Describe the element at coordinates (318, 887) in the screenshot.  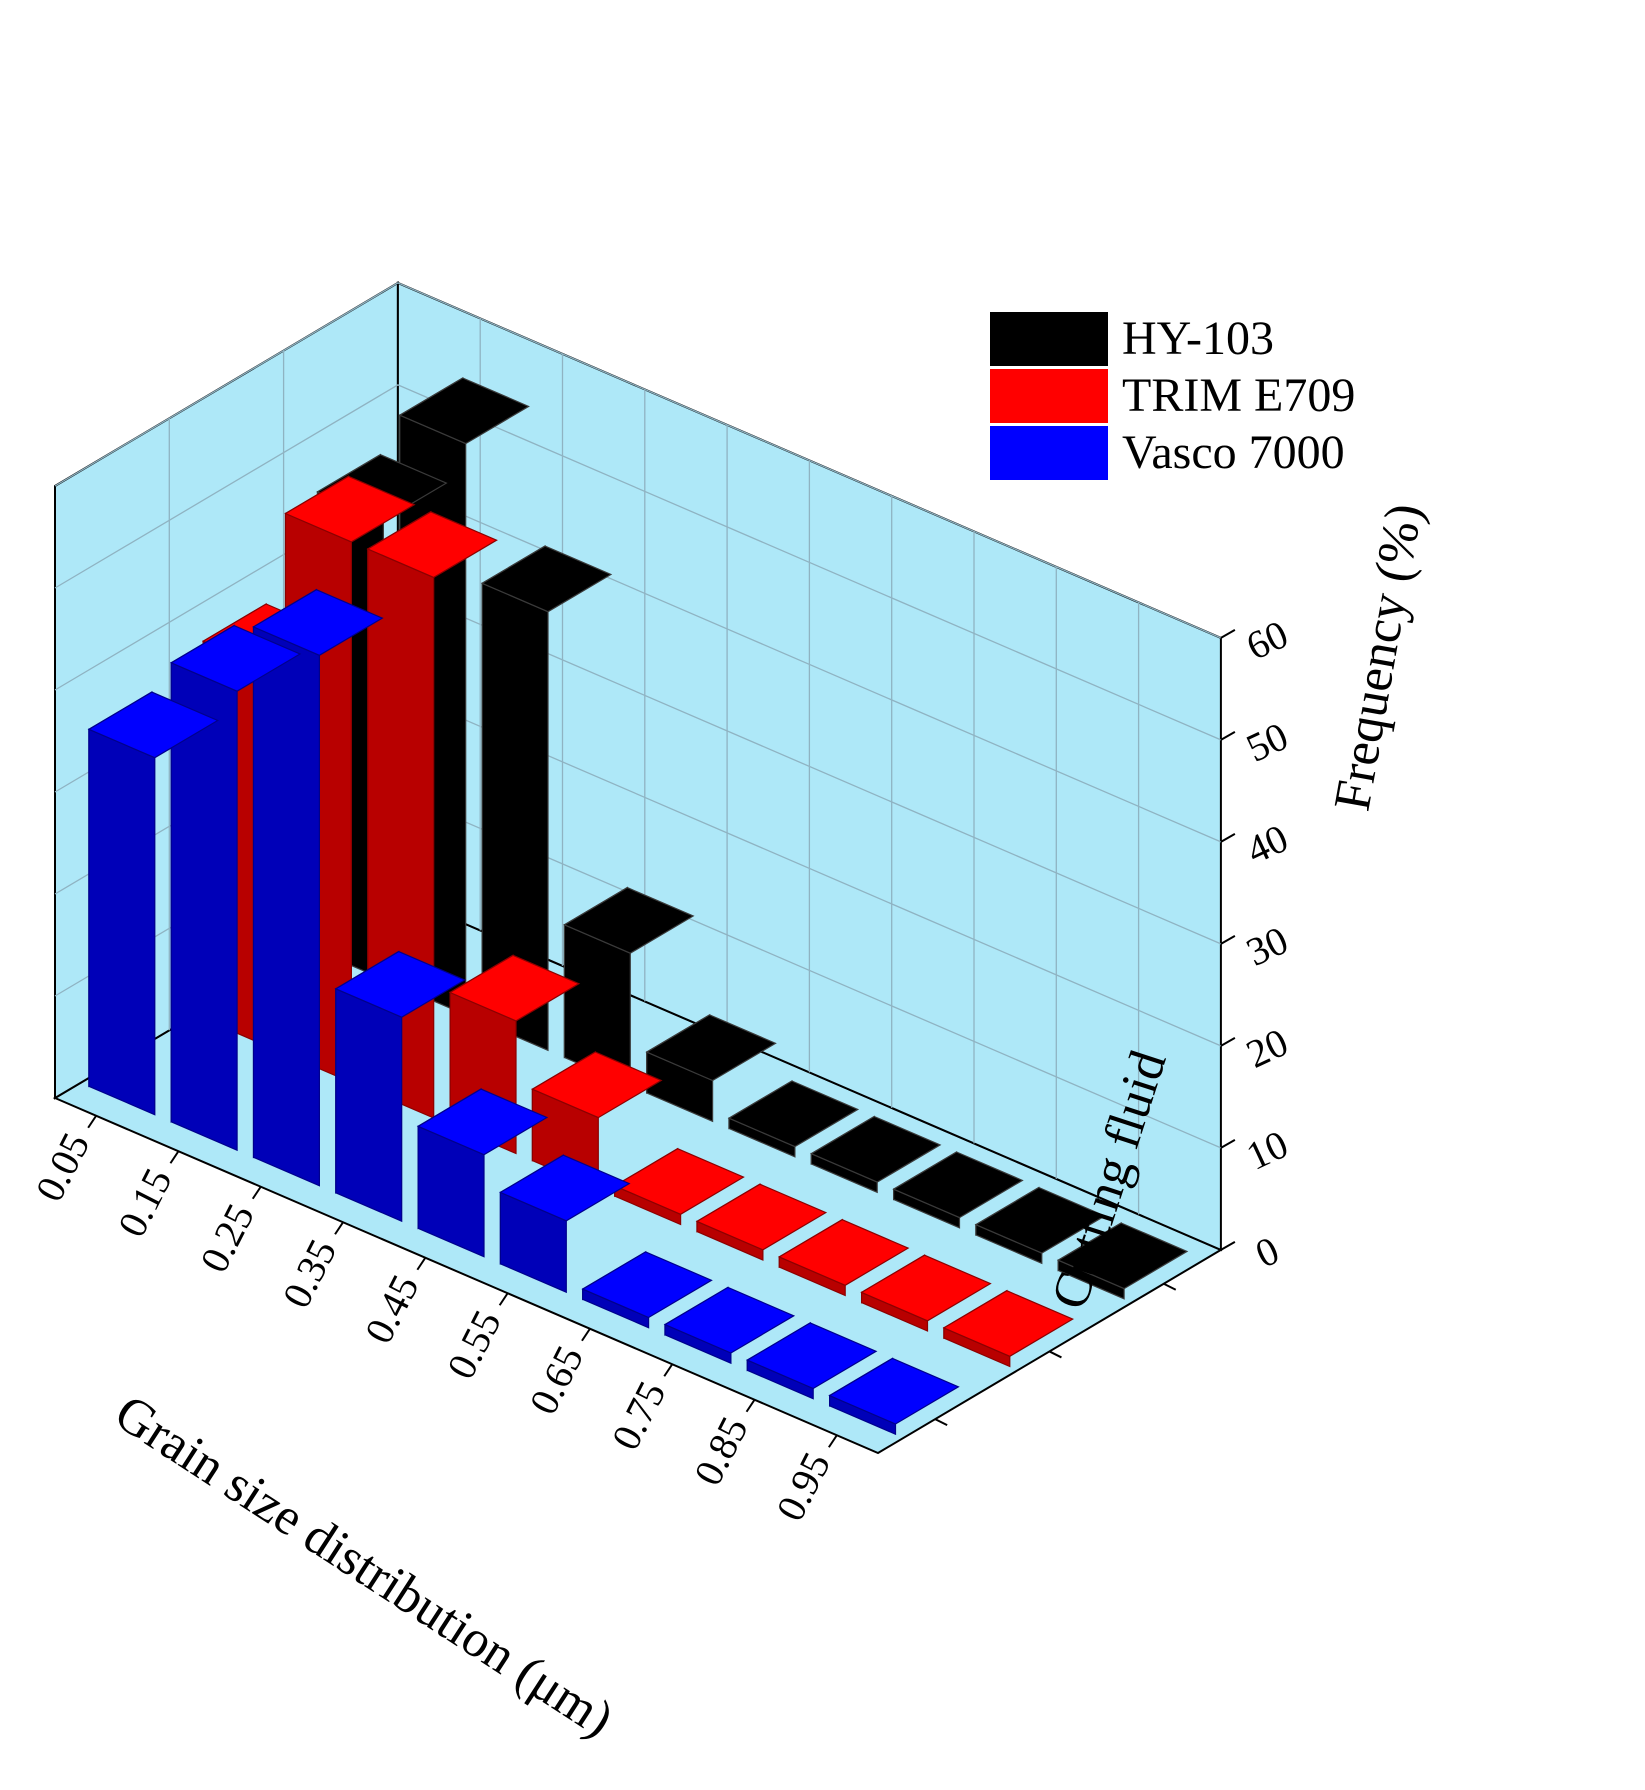
I see `bar-vasco-7000-0.25` at that location.